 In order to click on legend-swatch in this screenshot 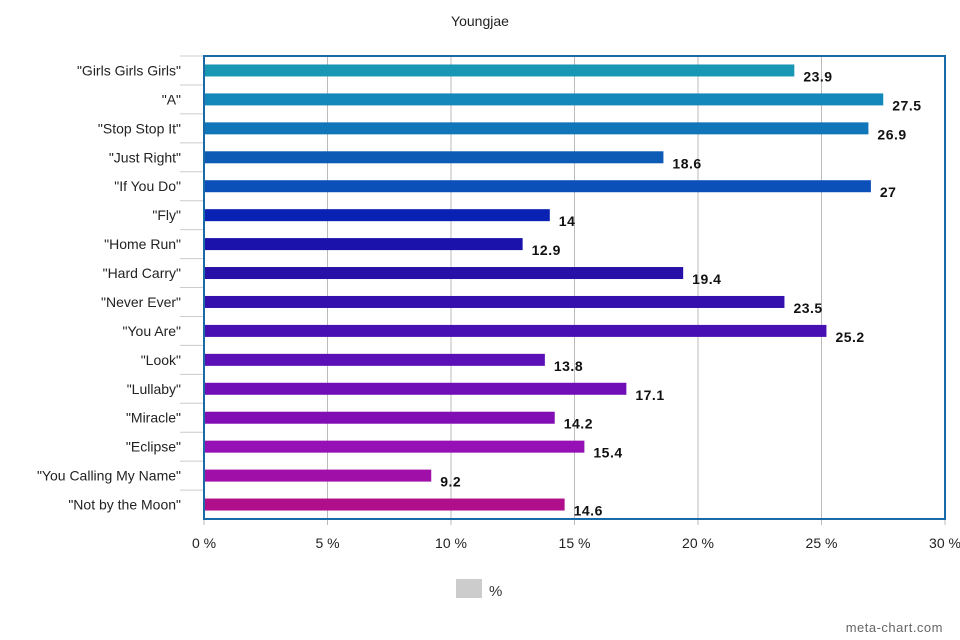, I will do `click(469, 588)`.